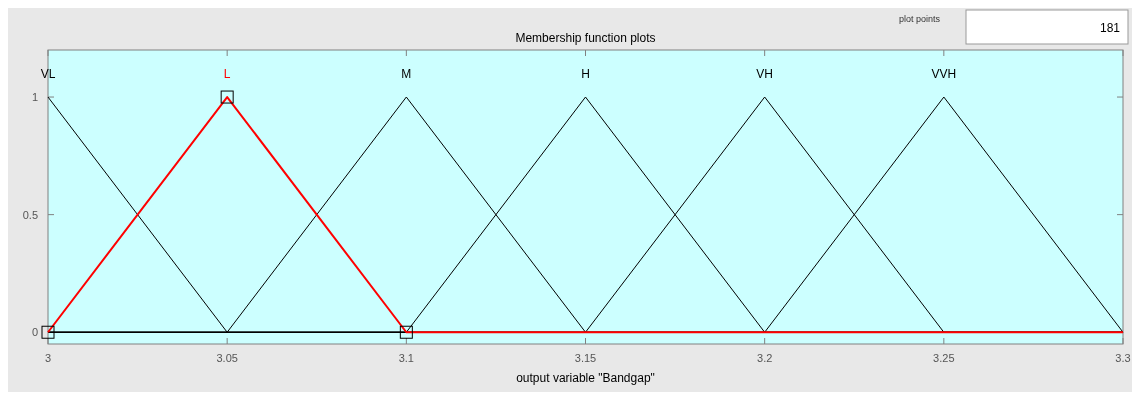 This screenshot has width=1140, height=400. I want to click on series-label: VL, so click(48, 74).